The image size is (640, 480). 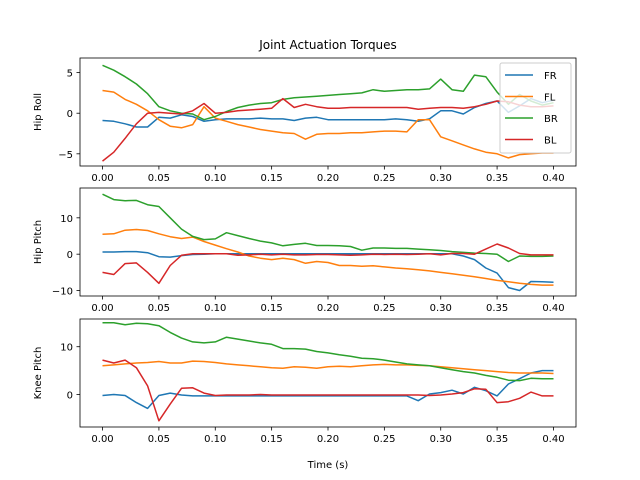 I want to click on legend-item: BL, so click(x=531, y=141).